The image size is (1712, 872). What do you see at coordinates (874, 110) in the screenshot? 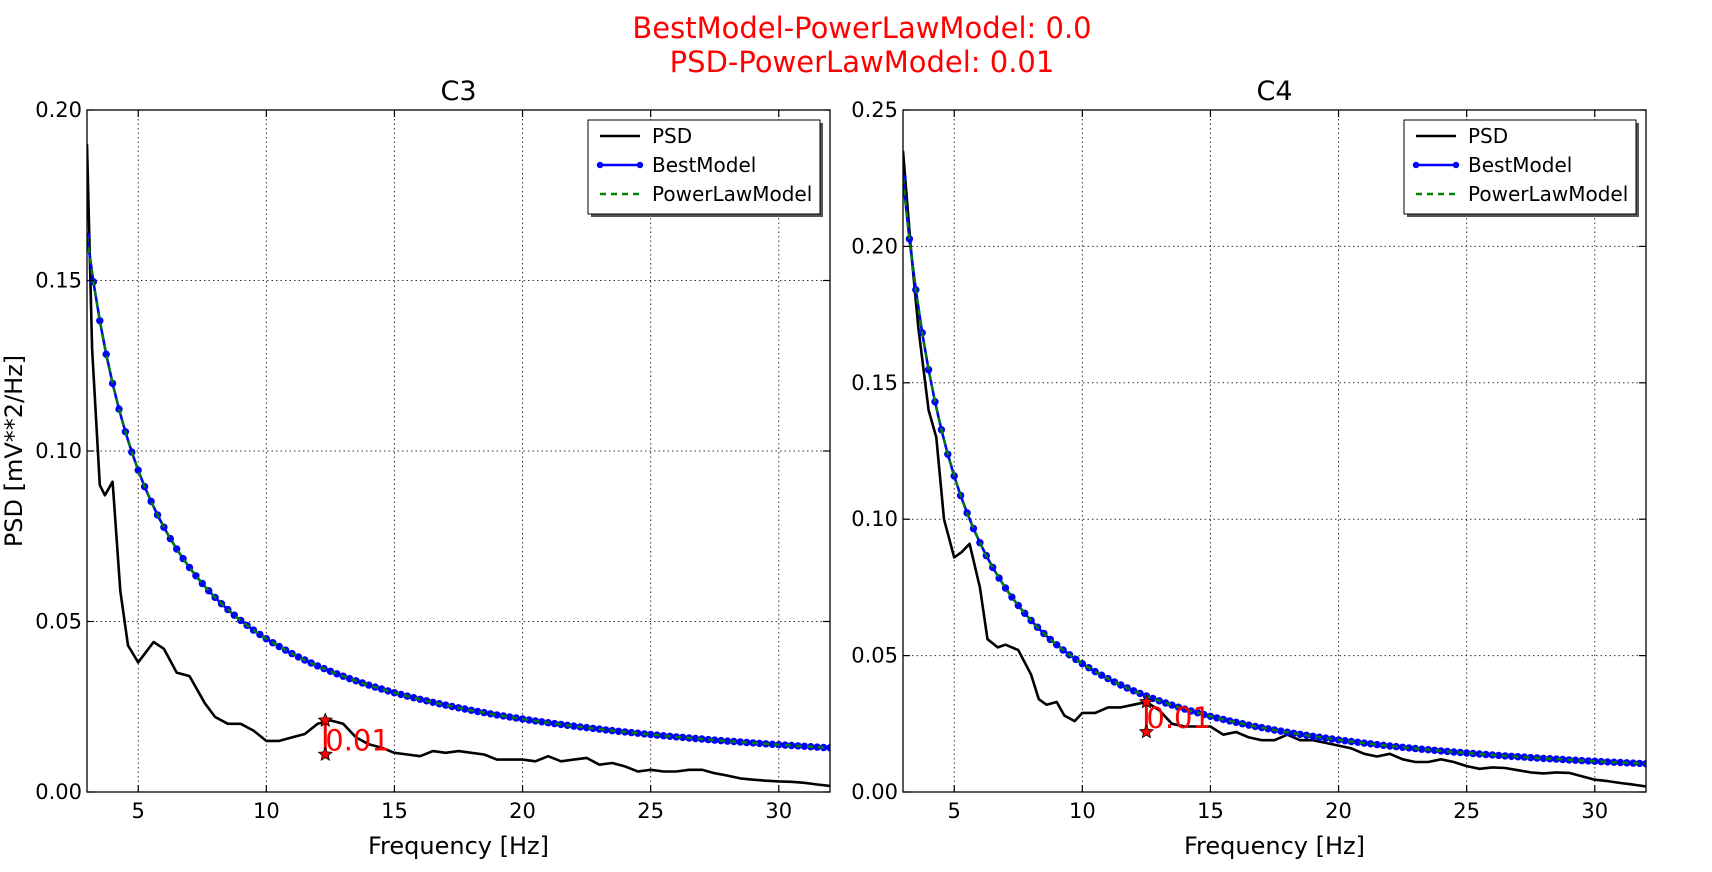
I see `y-tick-label: 0.25` at bounding box center [874, 110].